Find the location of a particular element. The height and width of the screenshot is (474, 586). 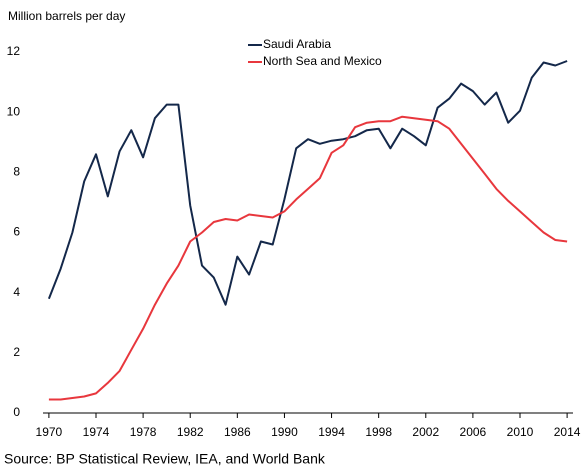

x-tick-label: 2002 is located at coordinates (425, 432).